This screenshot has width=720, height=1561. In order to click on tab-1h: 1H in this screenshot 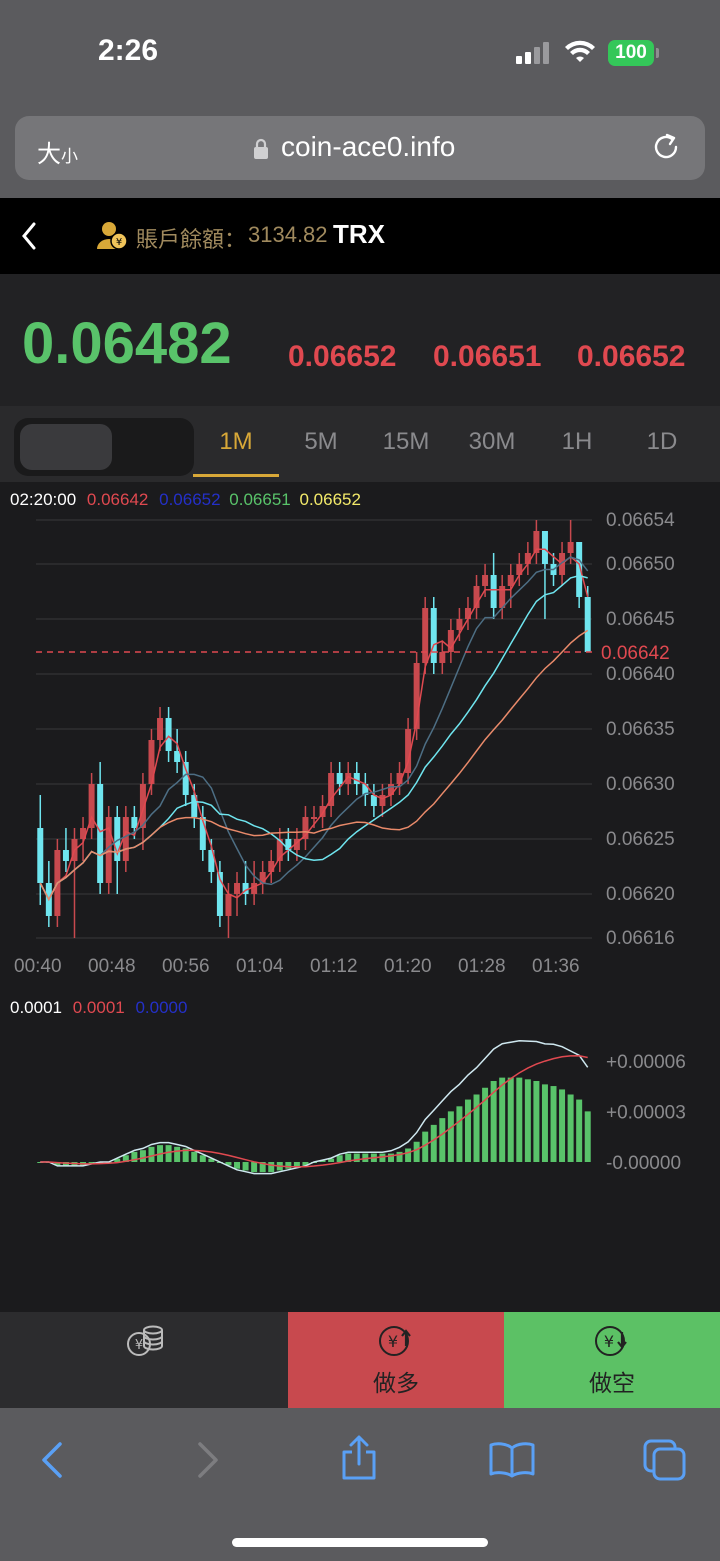, I will do `click(577, 441)`.